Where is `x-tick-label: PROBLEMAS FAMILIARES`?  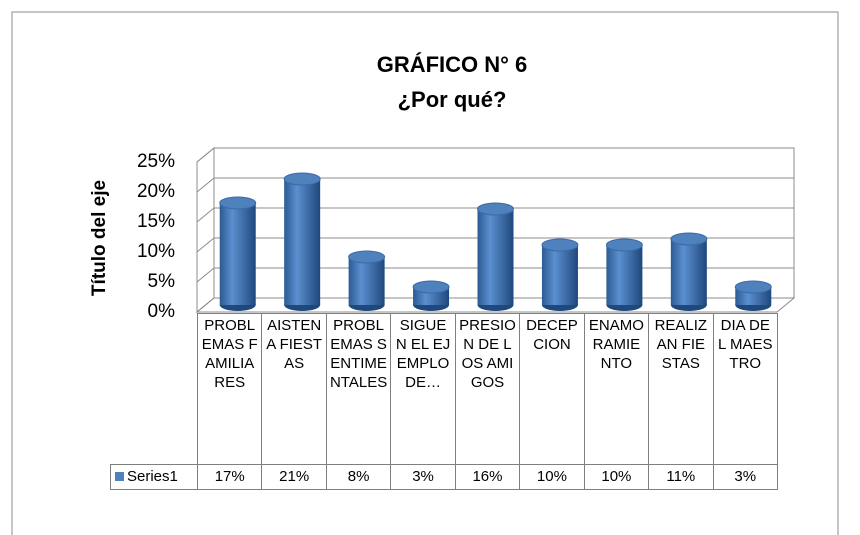 x-tick-label: PROBLEMAS FAMILIARES is located at coordinates (230, 389).